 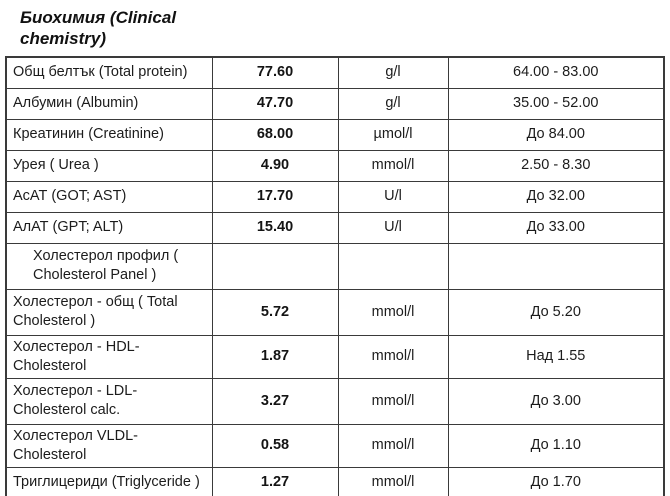 What do you see at coordinates (393, 266) in the screenshot?
I see `unit-cell` at bounding box center [393, 266].